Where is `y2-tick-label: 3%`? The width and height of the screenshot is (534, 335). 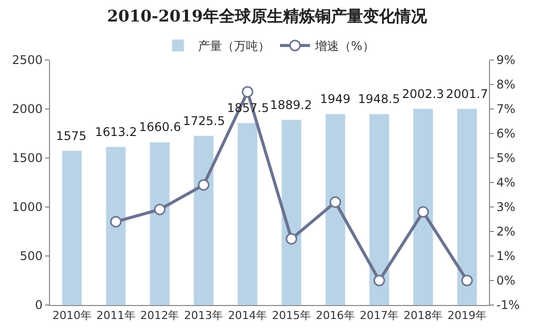
y2-tick-label: 3% is located at coordinates (506, 207).